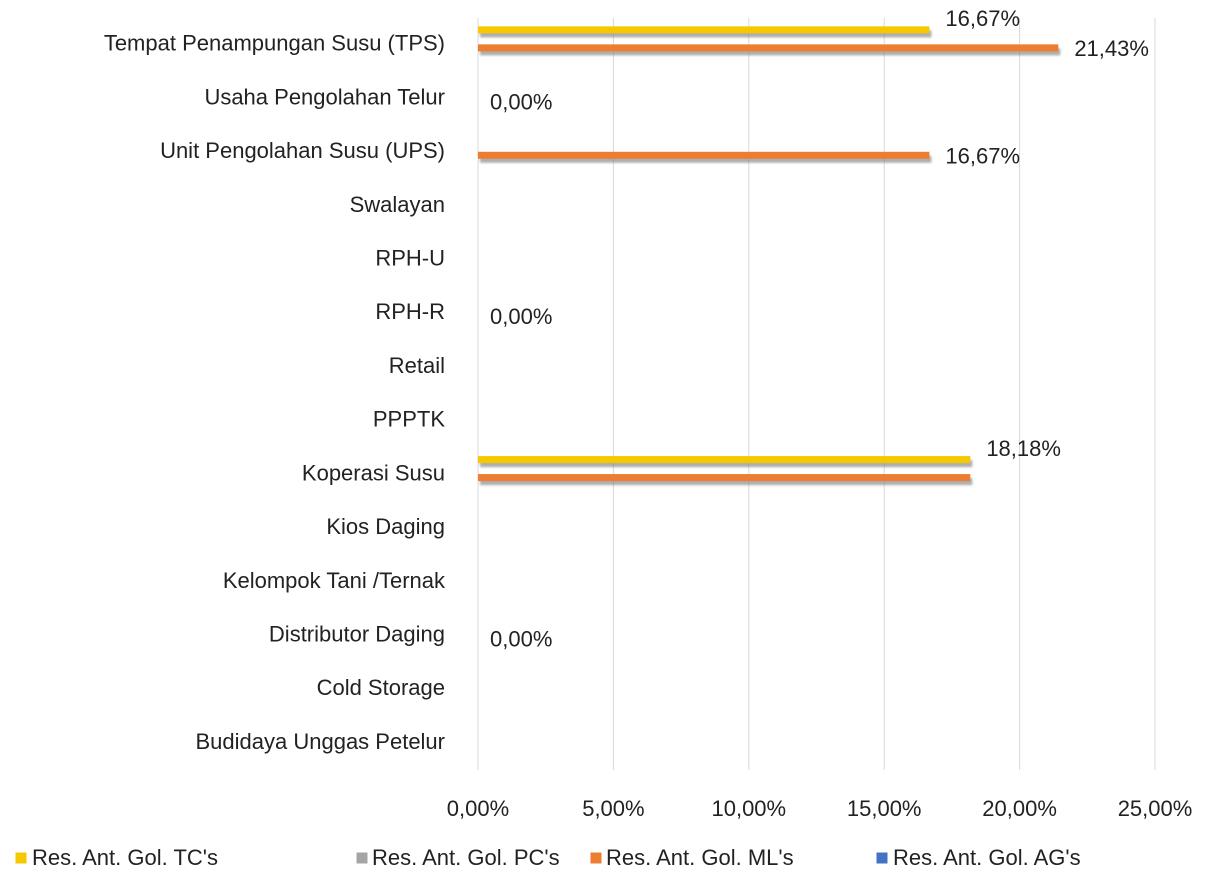  What do you see at coordinates (410, 311) in the screenshot?
I see `y-tick-label: RPH-R` at bounding box center [410, 311].